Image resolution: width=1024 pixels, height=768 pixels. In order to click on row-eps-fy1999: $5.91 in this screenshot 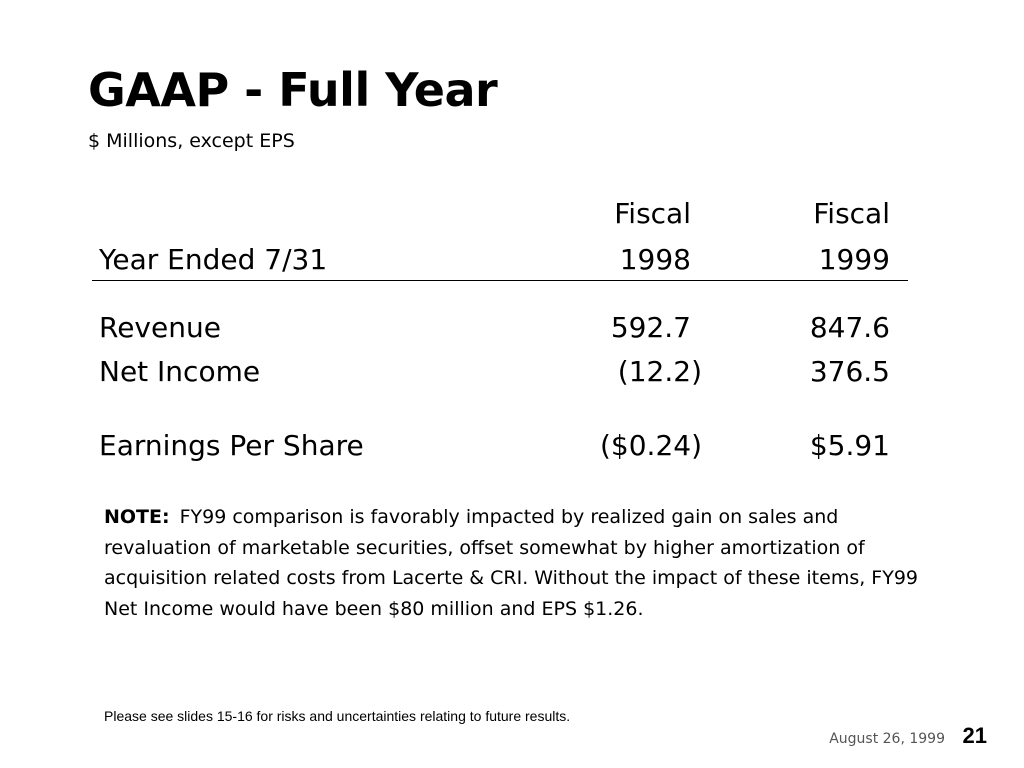, I will do `click(849, 445)`.